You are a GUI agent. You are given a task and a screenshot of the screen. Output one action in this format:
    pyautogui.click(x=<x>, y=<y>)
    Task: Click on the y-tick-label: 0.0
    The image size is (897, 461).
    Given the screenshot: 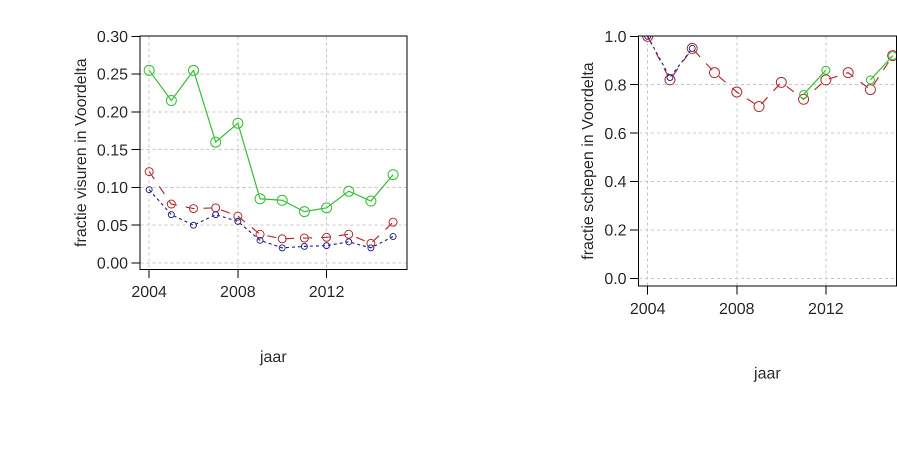 What is the action you would take?
    pyautogui.click(x=615, y=279)
    